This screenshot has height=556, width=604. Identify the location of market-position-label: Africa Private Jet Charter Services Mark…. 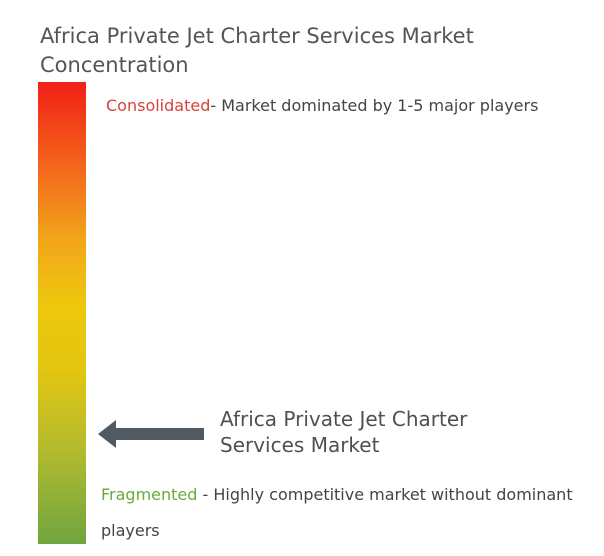
(344, 432).